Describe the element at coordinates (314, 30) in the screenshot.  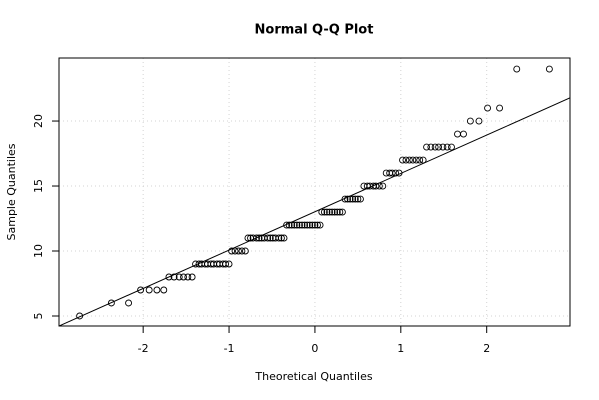
I see `chart-title: Normal Q-Q Plot` at that location.